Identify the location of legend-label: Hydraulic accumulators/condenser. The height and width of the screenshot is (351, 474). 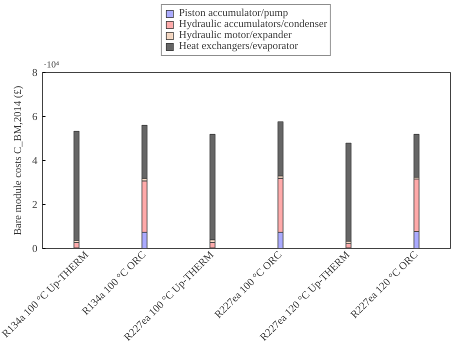
(253, 24).